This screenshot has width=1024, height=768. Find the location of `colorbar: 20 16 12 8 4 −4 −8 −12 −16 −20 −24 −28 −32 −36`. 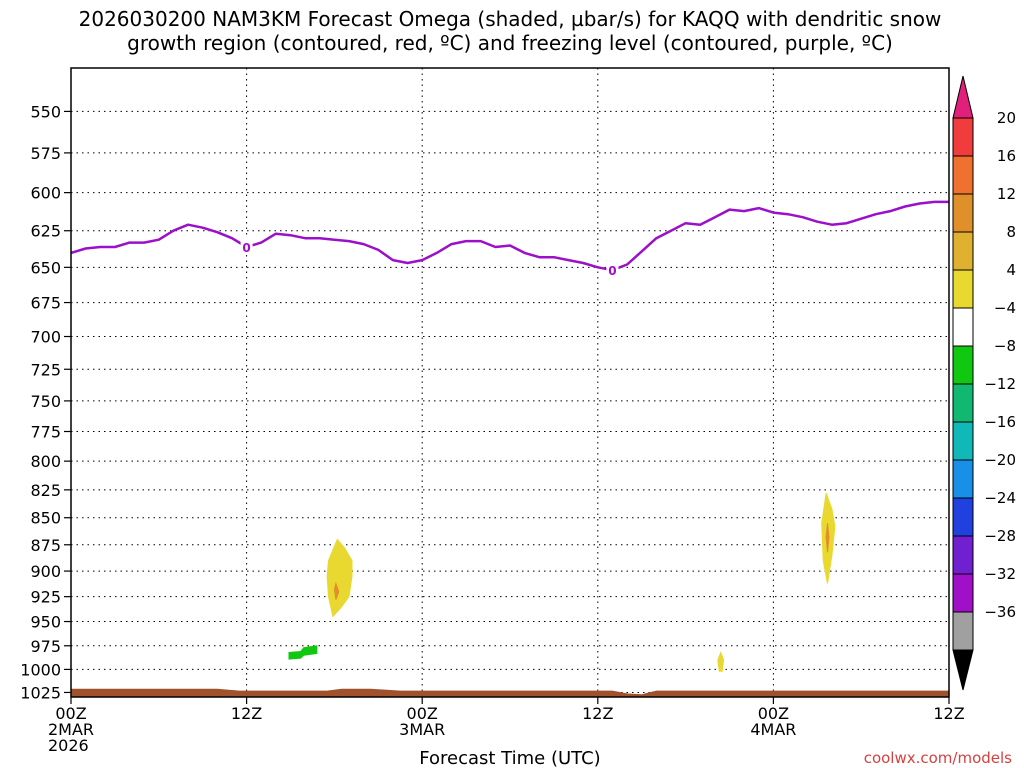

colorbar: 20 16 12 8 4 −4 −8 −12 −16 −20 −24 −28 −32 −36 is located at coordinates (984, 383).